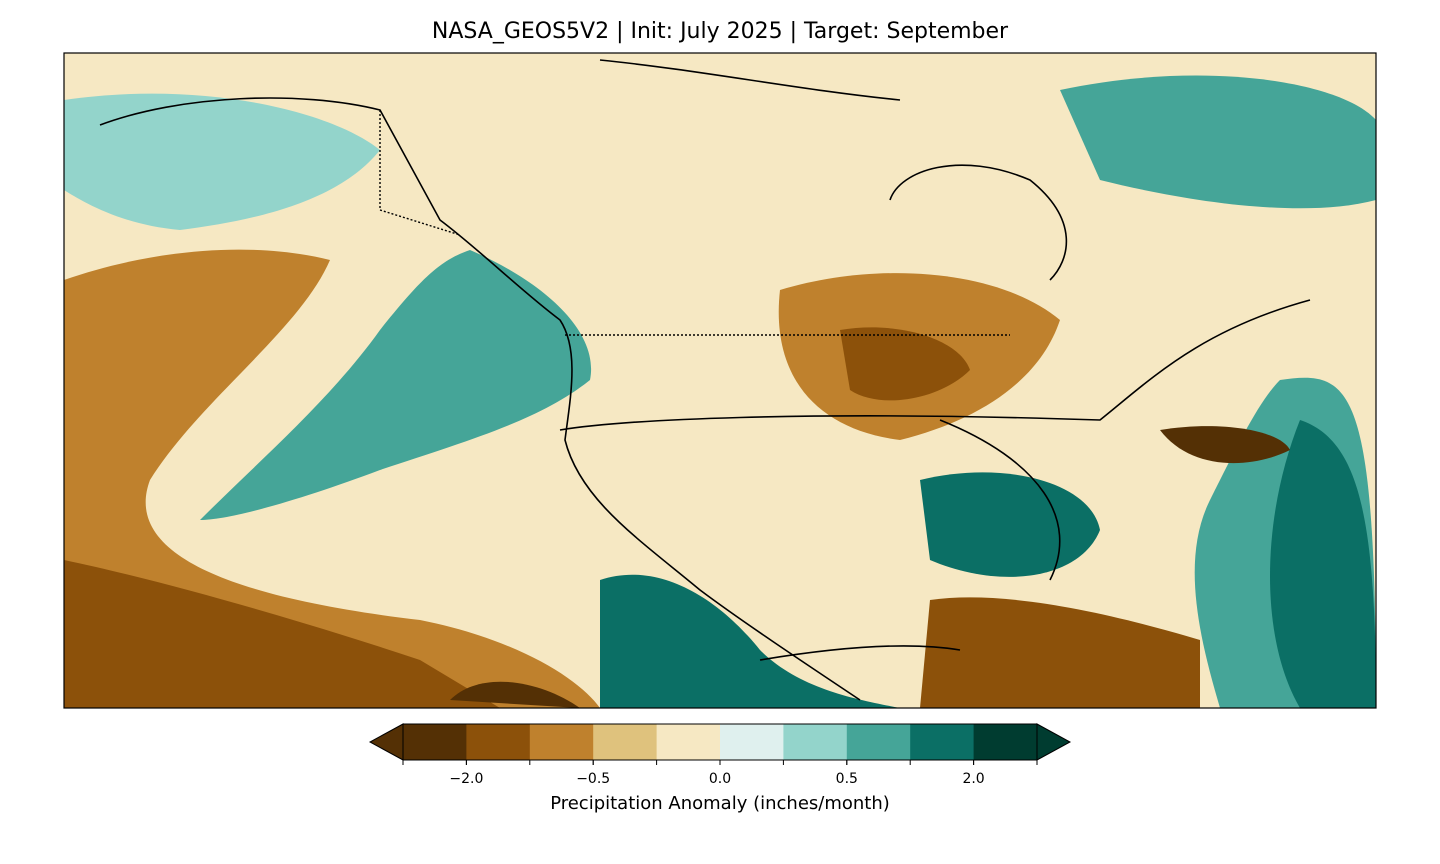 This screenshot has width=1440, height=864. What do you see at coordinates (847, 779) in the screenshot?
I see `colorbar-tick-label: 0.5` at bounding box center [847, 779].